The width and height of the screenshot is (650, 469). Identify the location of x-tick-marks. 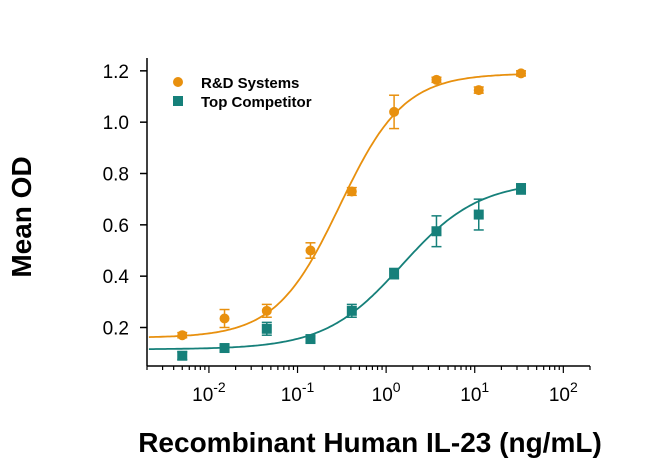
(368, 369).